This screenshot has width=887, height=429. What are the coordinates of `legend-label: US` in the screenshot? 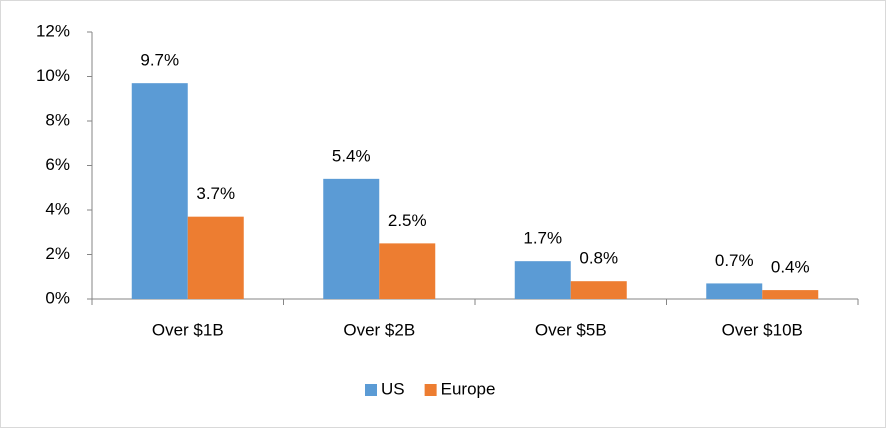 It's located at (393, 388).